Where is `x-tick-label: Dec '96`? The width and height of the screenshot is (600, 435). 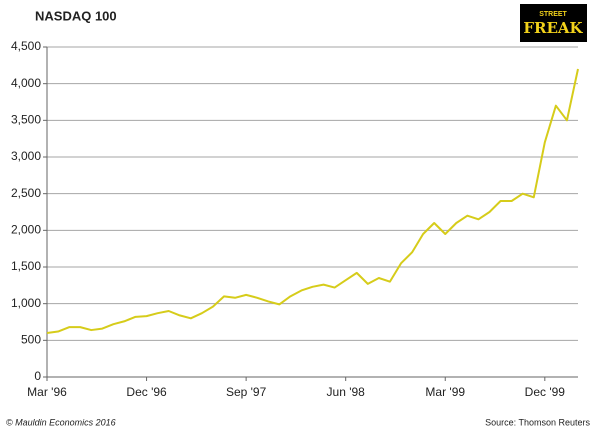 x-tick-label: Dec '96 is located at coordinates (146, 392).